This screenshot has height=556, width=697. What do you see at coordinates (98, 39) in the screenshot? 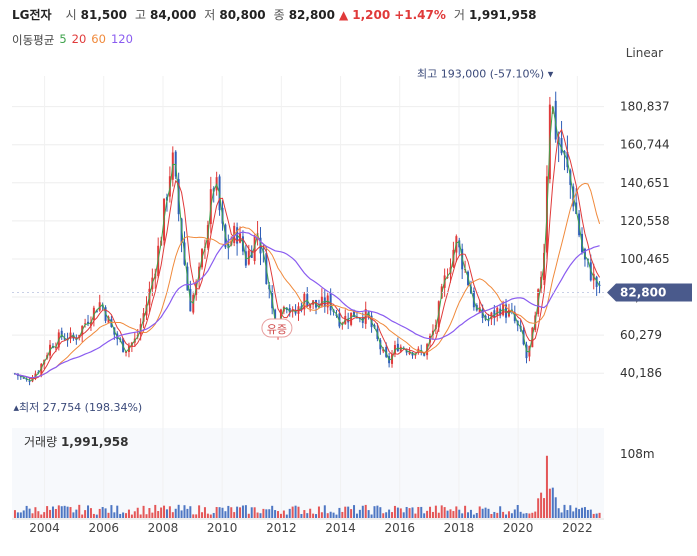
I see `ma-60: 60` at bounding box center [98, 39].